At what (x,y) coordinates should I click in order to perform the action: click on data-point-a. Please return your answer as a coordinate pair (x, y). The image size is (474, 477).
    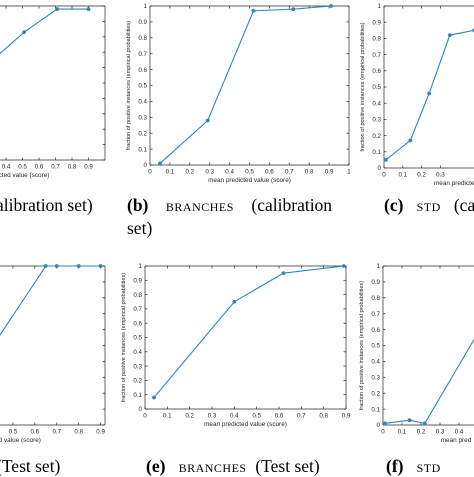
    Looking at the image, I should click on (57, 9).